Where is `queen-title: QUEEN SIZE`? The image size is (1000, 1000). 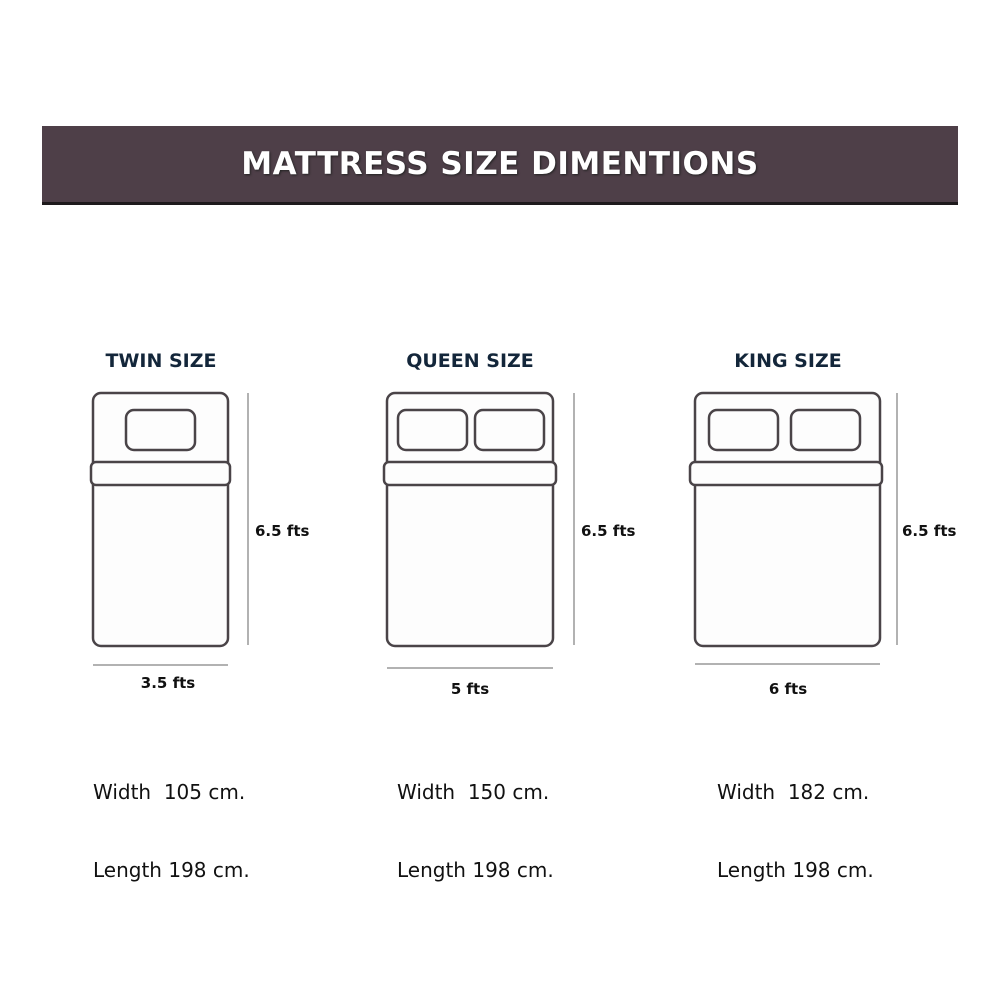 queen-title: QUEEN SIZE is located at coordinates (470, 361).